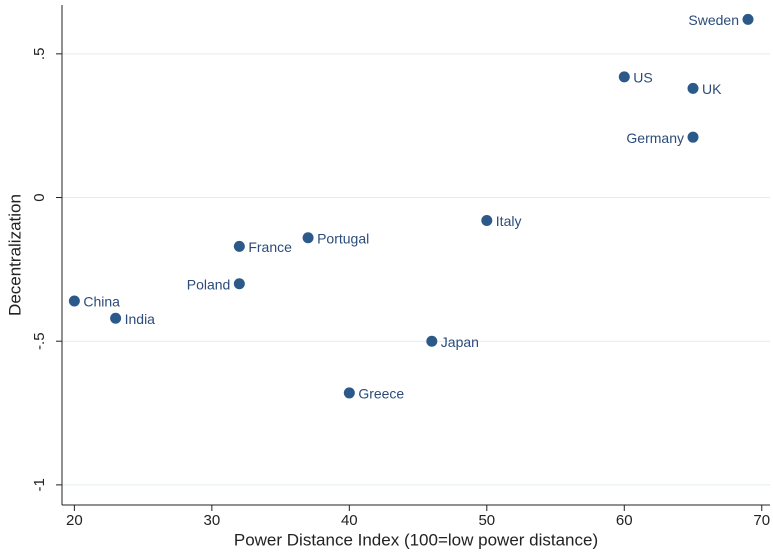 The image size is (773, 552). Describe the element at coordinates (343, 238) in the screenshot. I see `point-label: Portugal` at that location.